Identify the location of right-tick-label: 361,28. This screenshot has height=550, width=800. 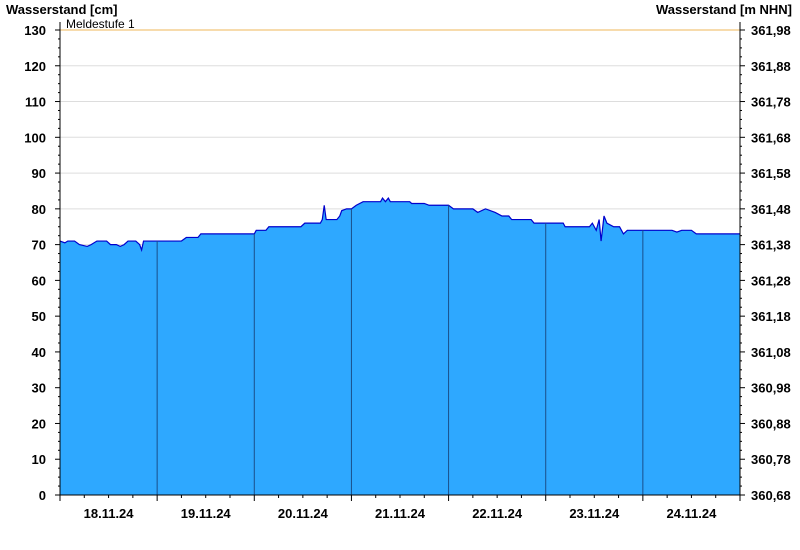
(771, 280).